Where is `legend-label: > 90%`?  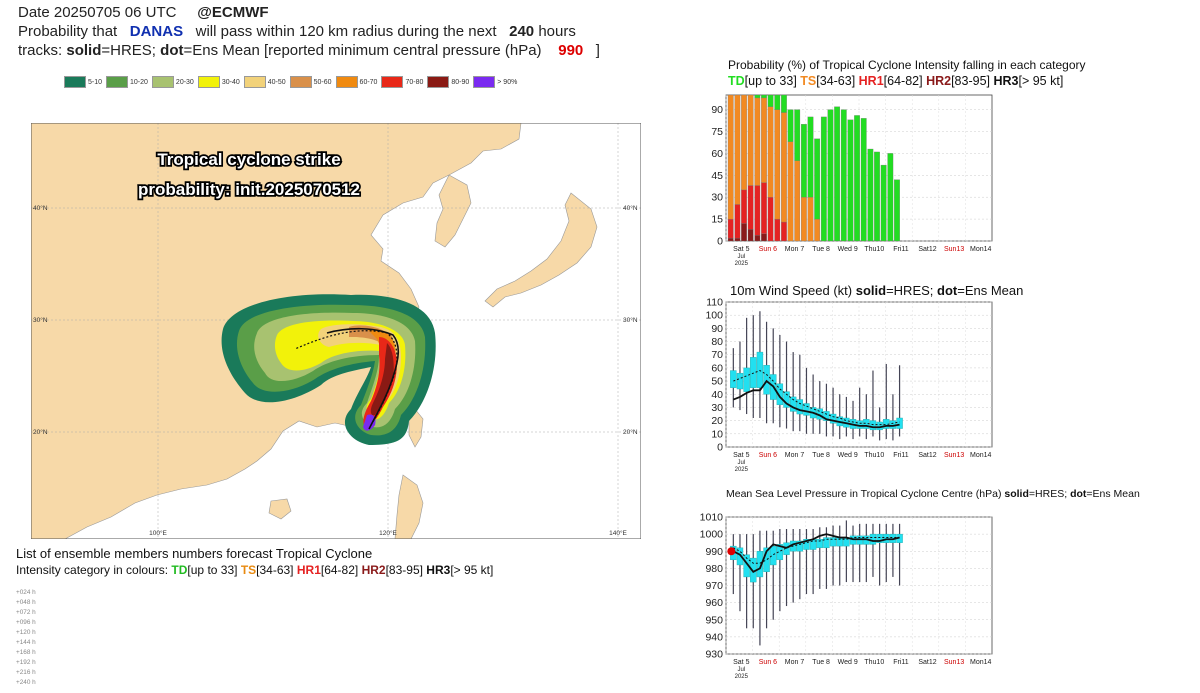 legend-label: > 90% is located at coordinates (507, 82).